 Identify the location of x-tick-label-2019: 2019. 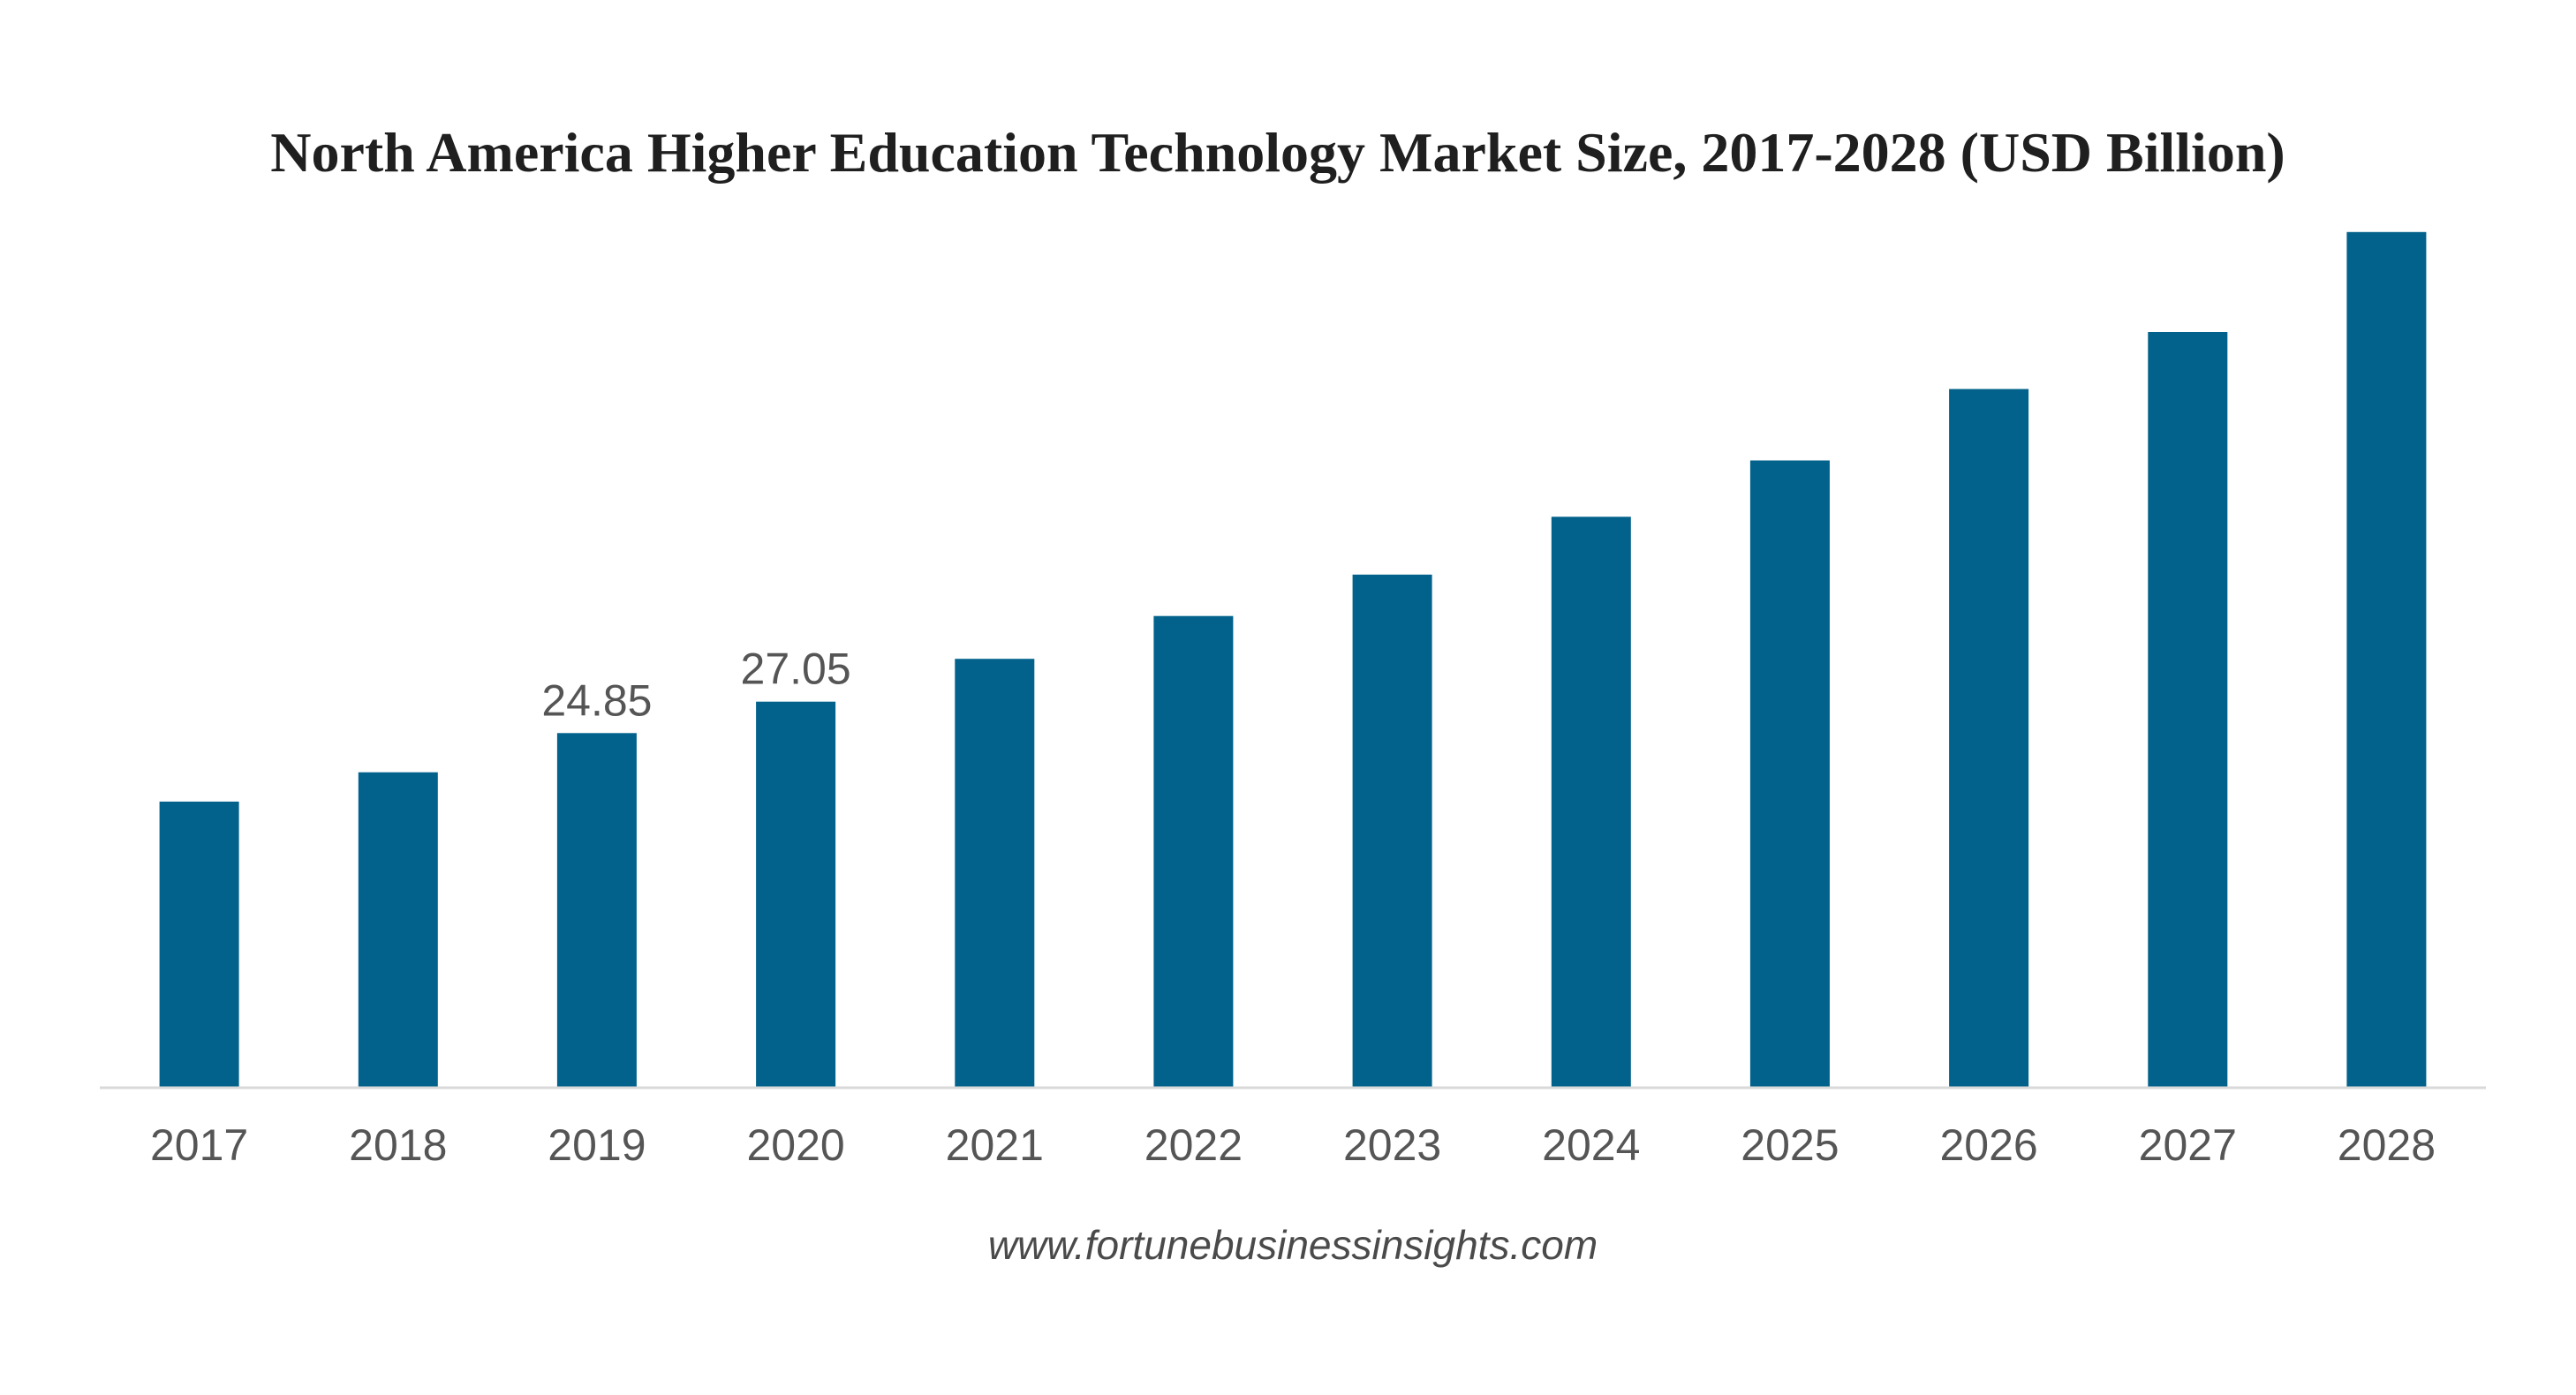
(597, 1145).